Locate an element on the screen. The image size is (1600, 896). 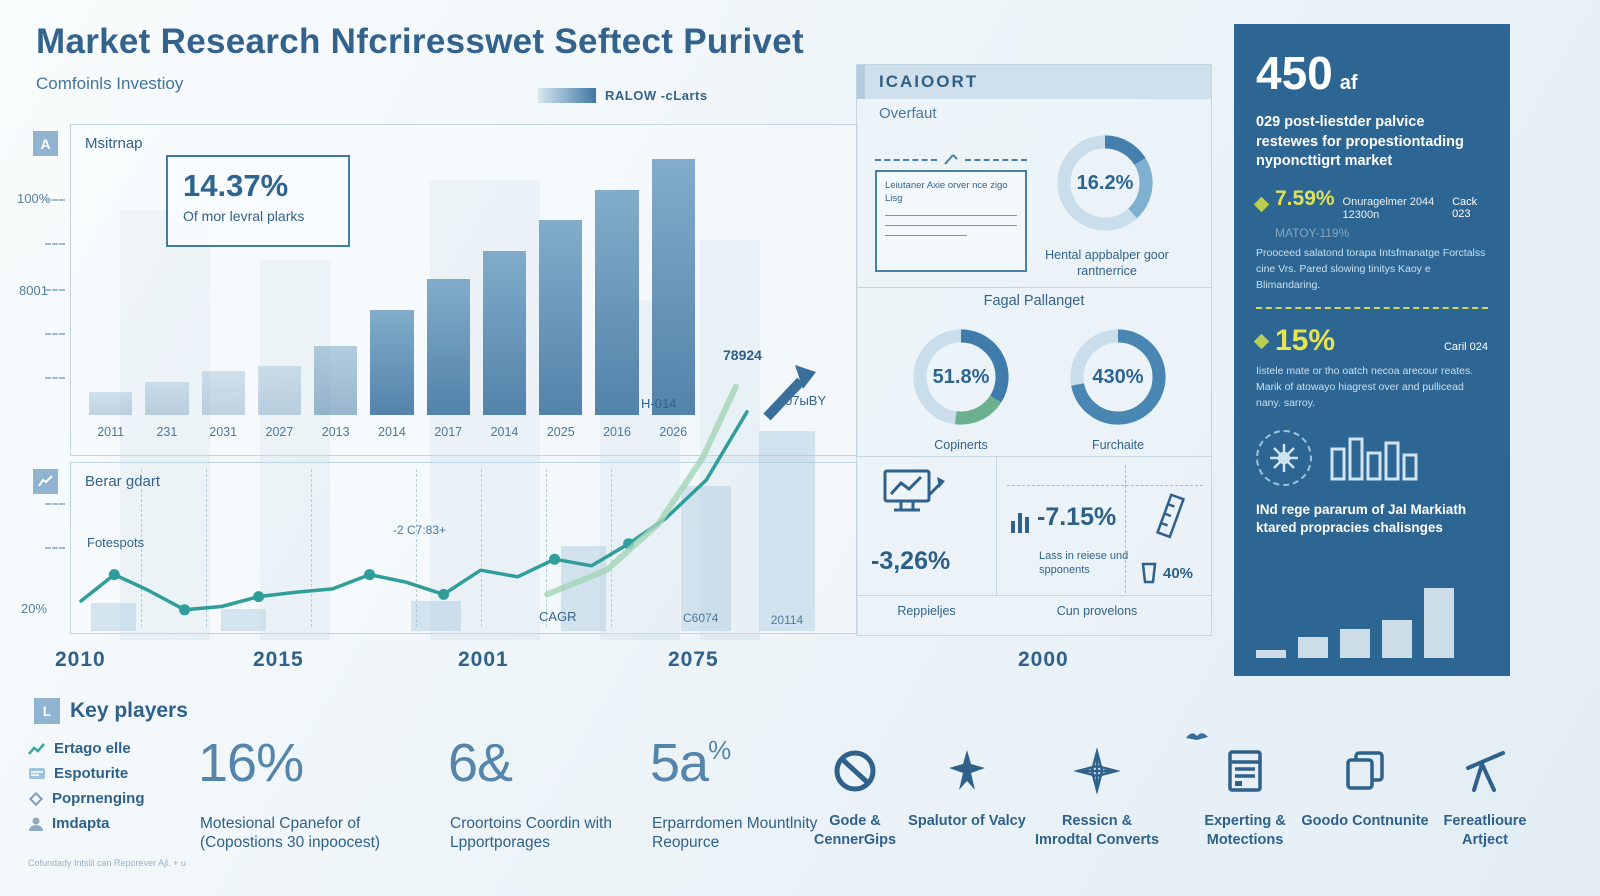
bar-axis-label: 2027 is located at coordinates (279, 432).